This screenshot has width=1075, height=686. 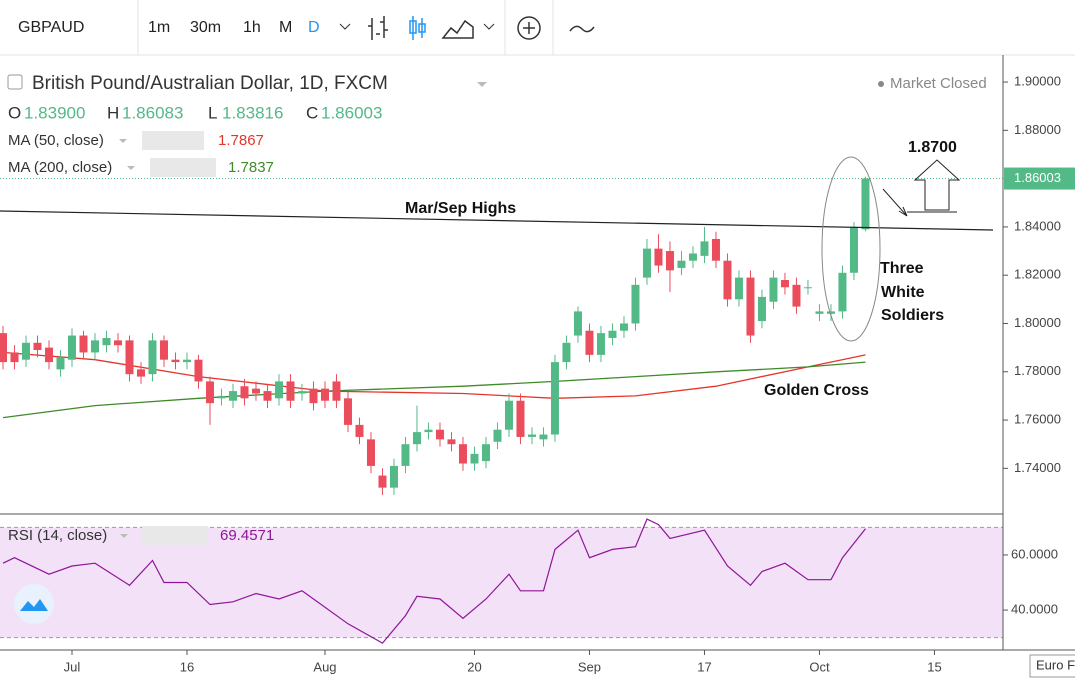 What do you see at coordinates (1034, 553) in the screenshot?
I see `y-tick-label: 60.0000` at bounding box center [1034, 553].